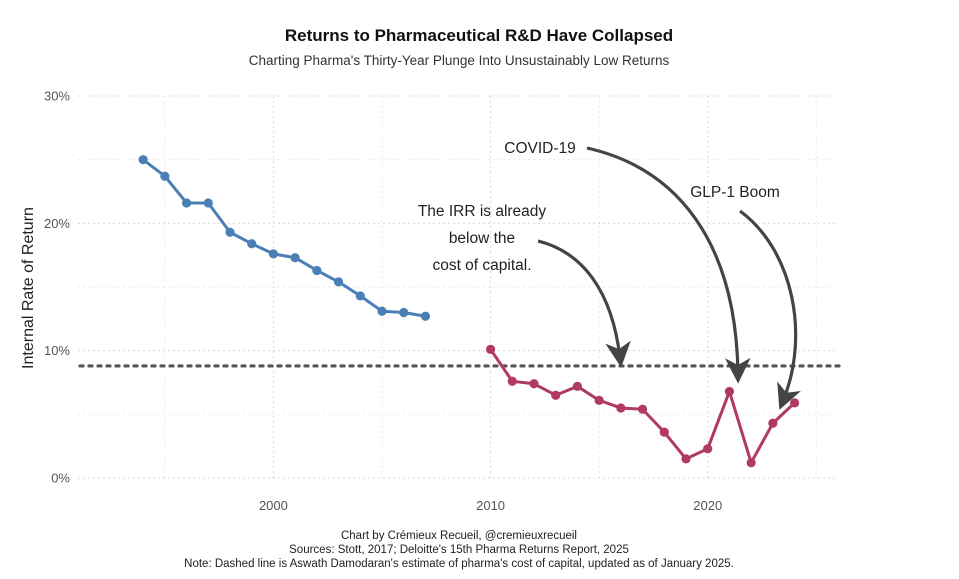 The height and width of the screenshot is (579, 959). I want to click on irr-arrow, so click(584, 303).